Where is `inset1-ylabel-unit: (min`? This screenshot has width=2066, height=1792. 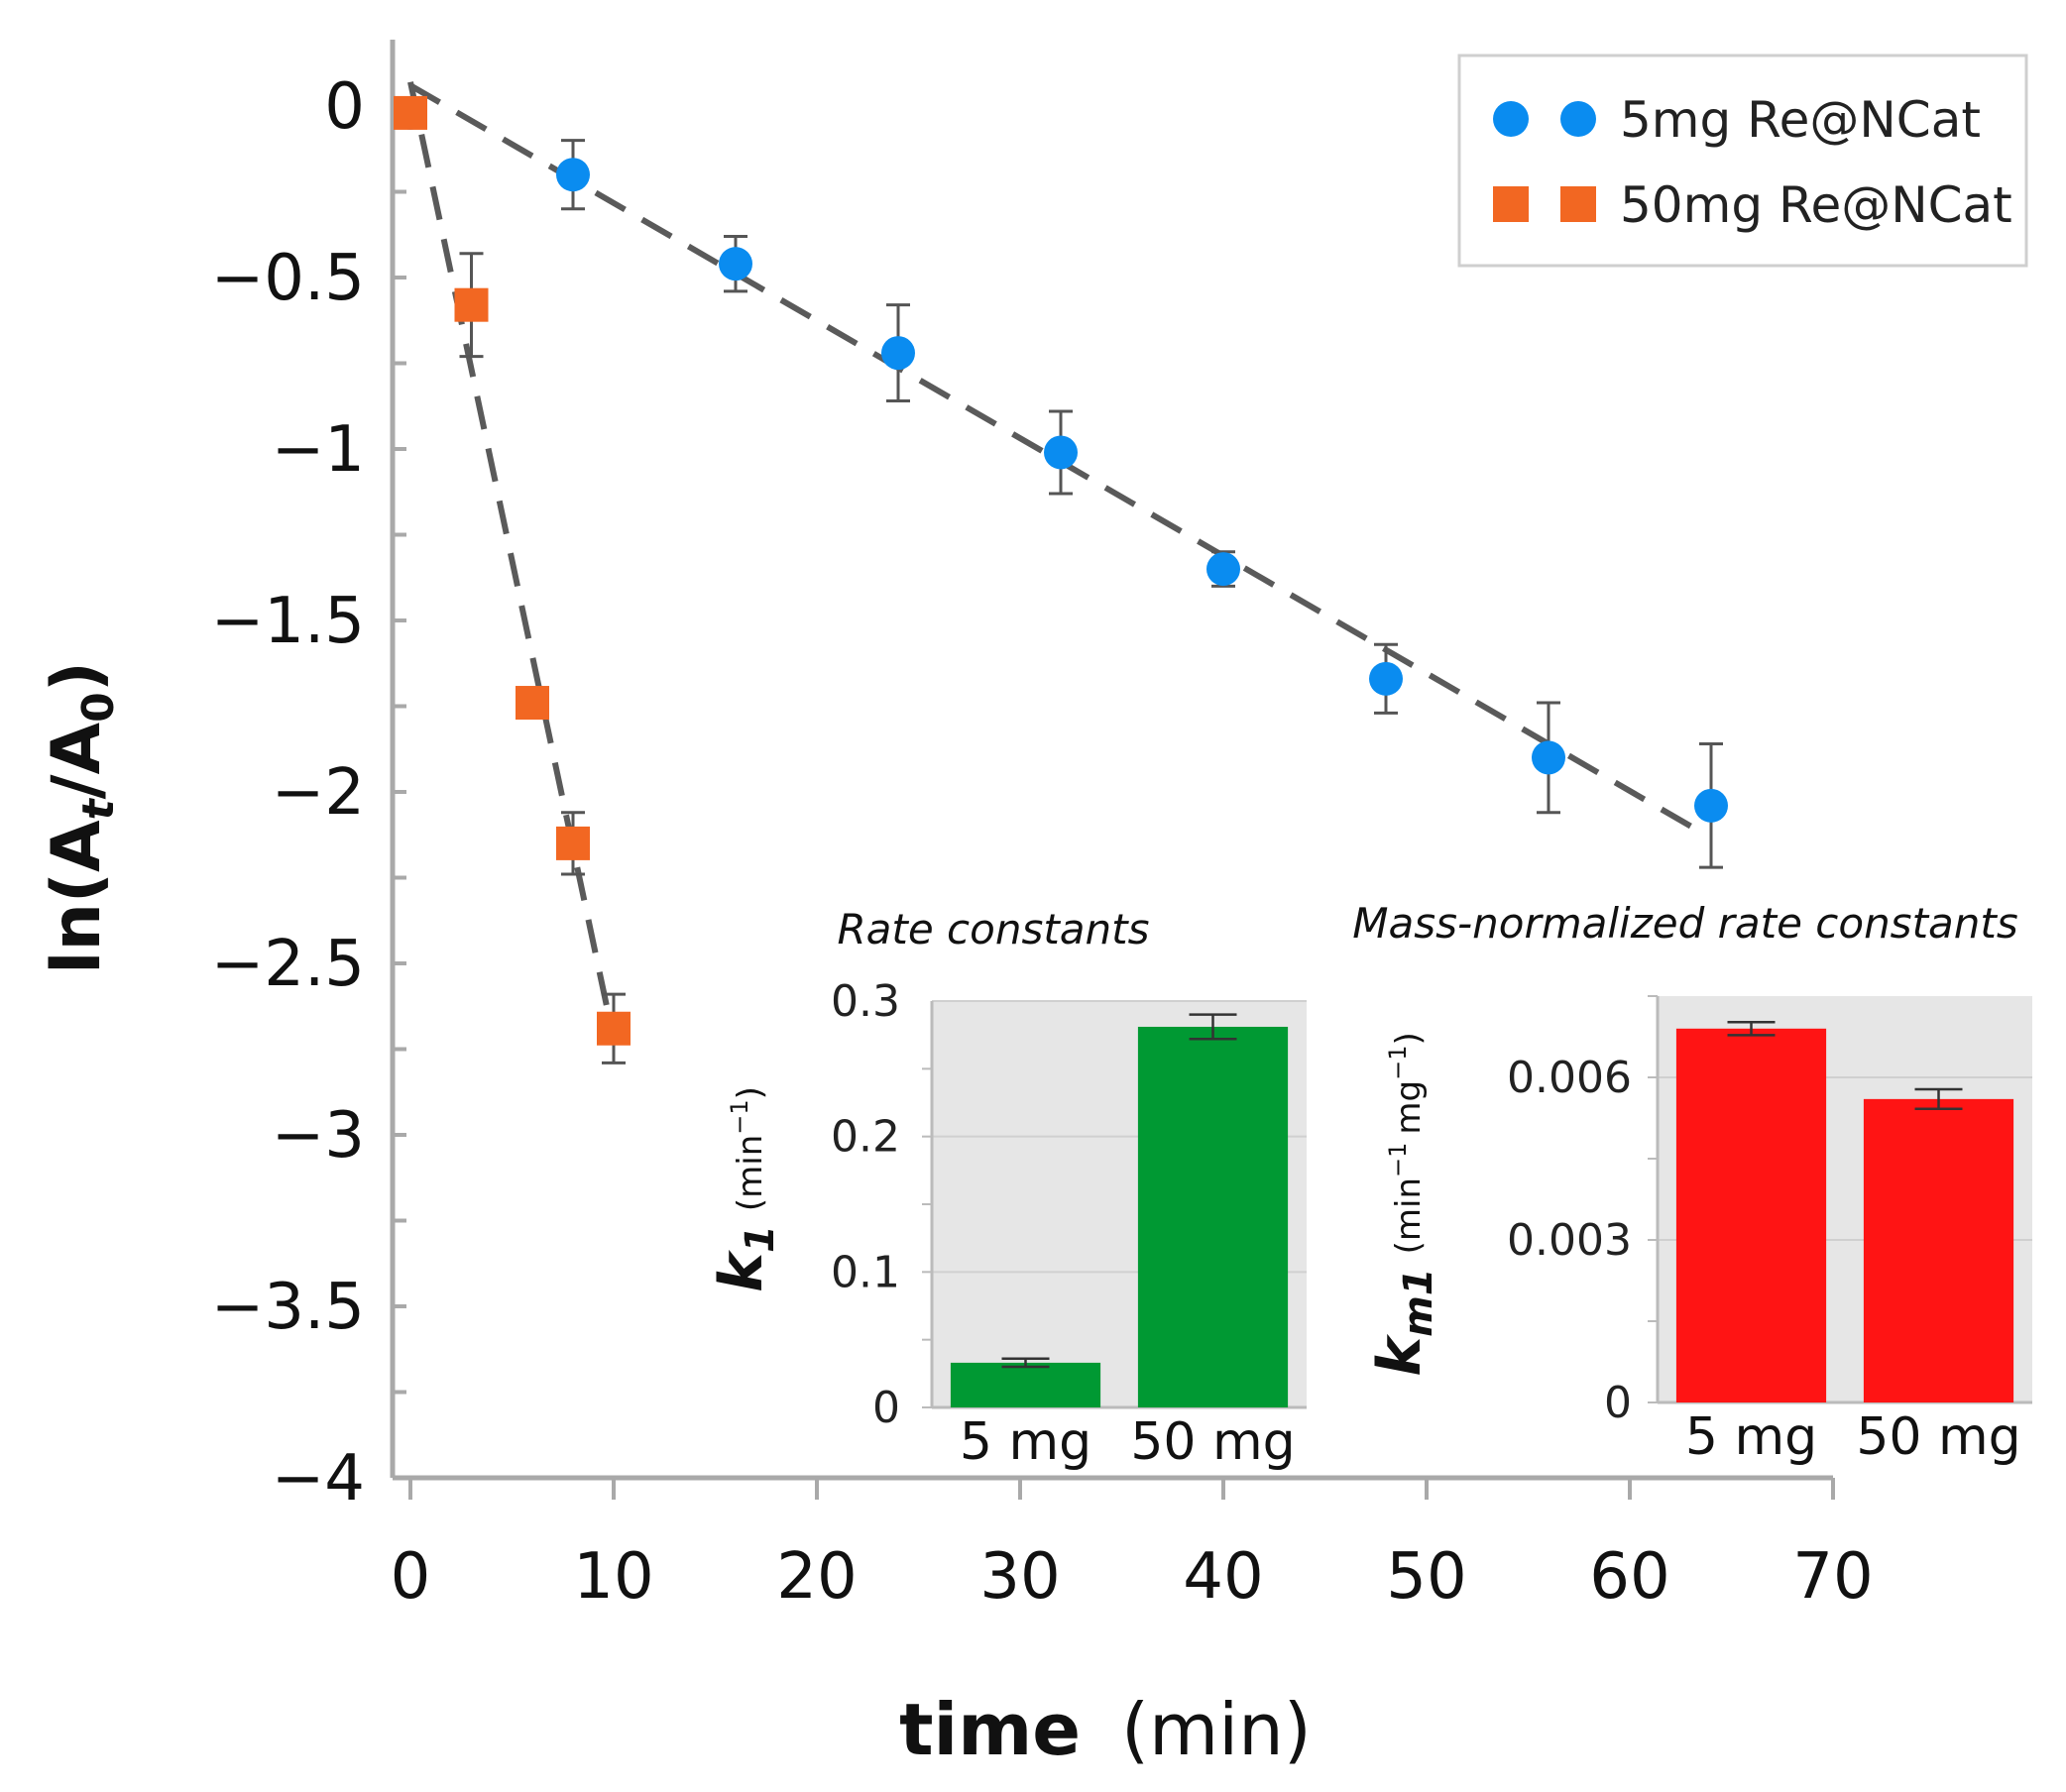 inset1-ylabel-unit: (min is located at coordinates (750, 1173).